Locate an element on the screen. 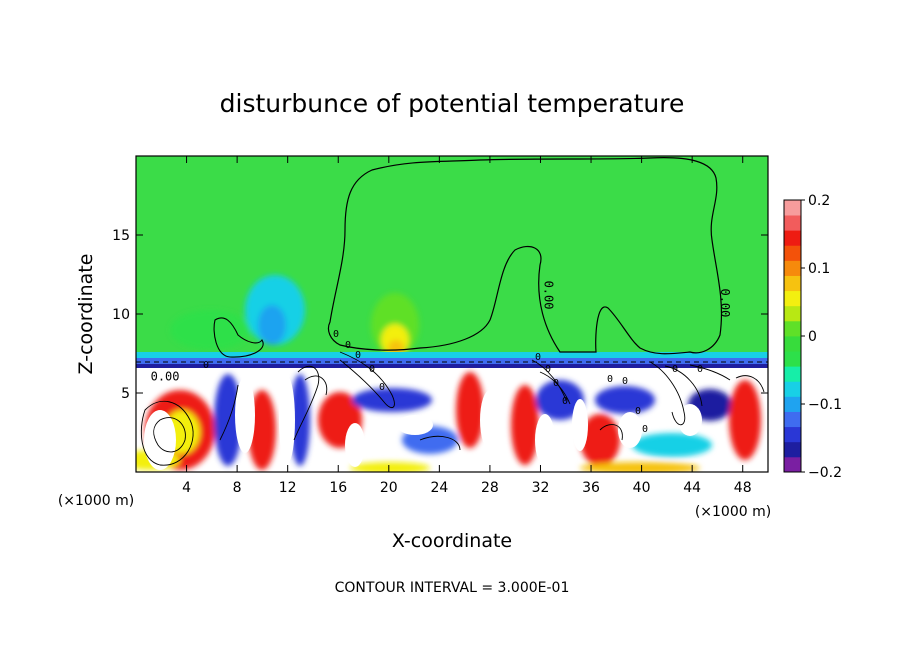 The image size is (904, 654). colorbar-tick-label: 0.2 is located at coordinates (819, 201).